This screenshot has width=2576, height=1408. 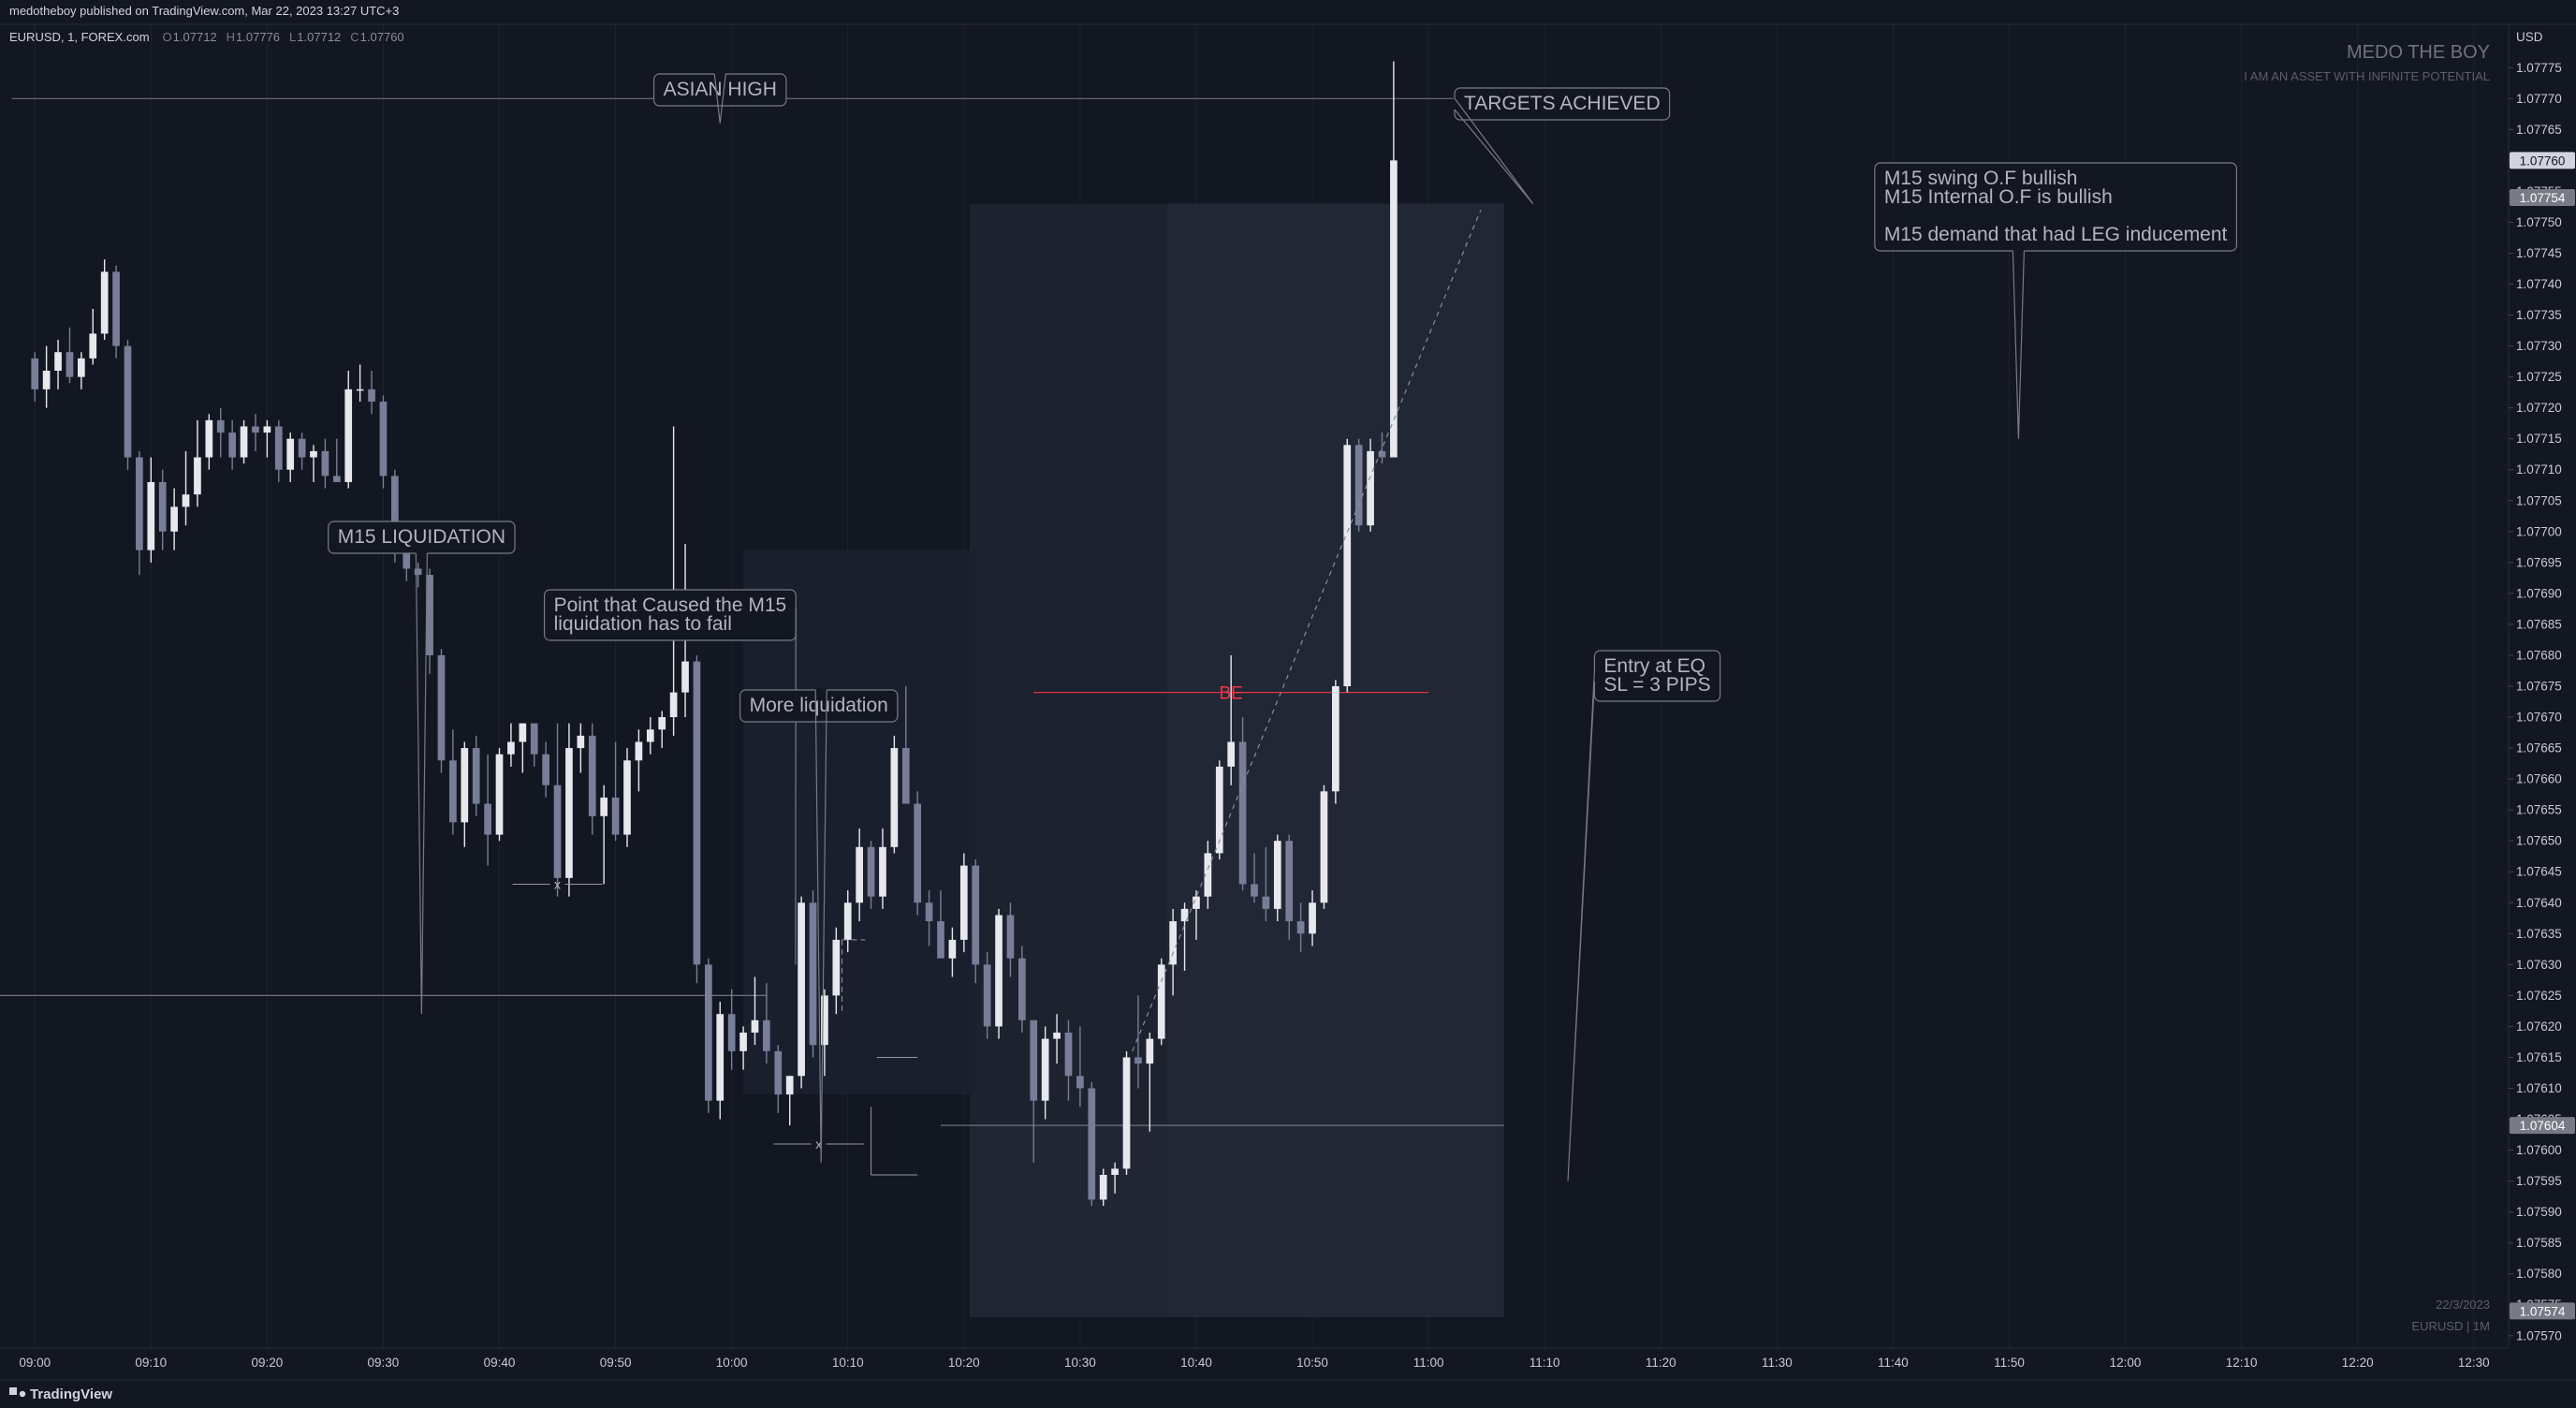 I want to click on m15-liquidation-label: M15 LIQUIDATION, so click(x=422, y=768).